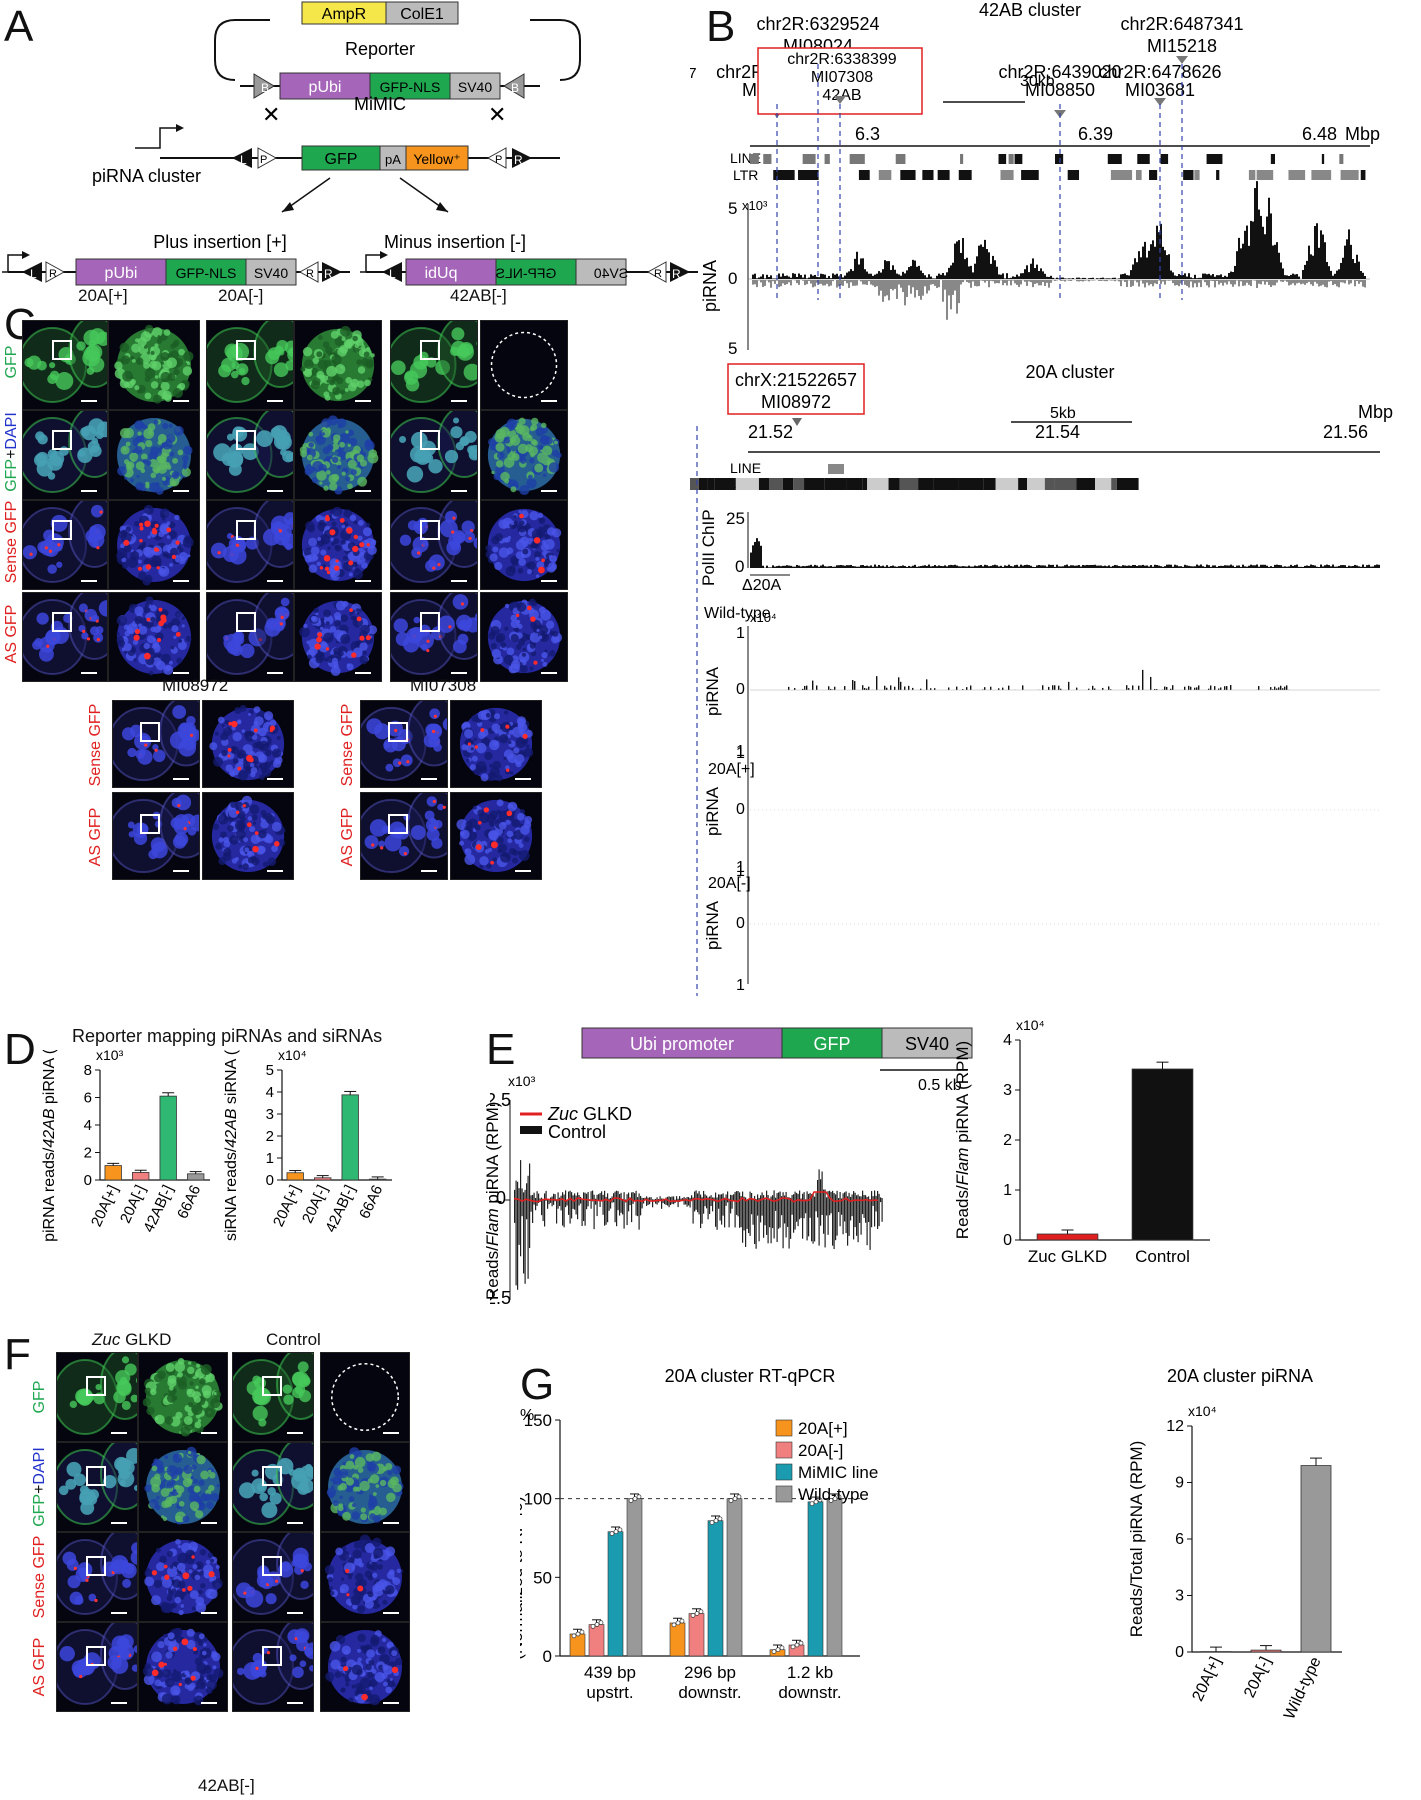 Image resolution: width=1421 pixels, height=1800 pixels. Describe the element at coordinates (338, 365) in the screenshot. I see `panel-c-1-0-zoom` at that location.